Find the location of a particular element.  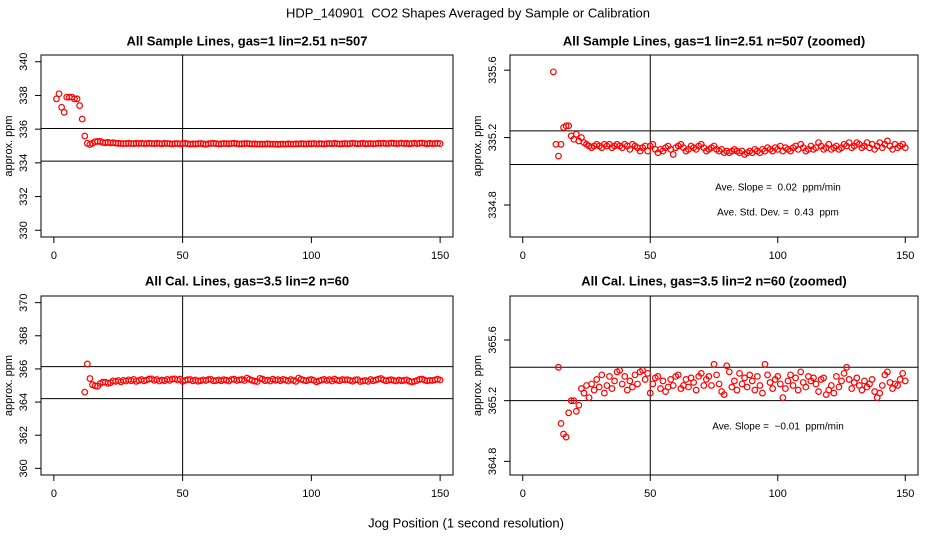

y-tick-label: 364 is located at coordinates (24, 402).